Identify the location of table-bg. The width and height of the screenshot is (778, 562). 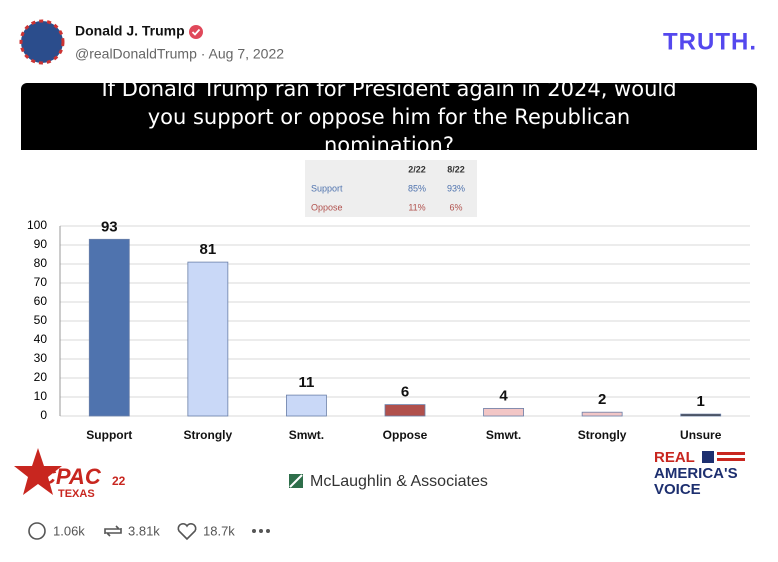
(391, 188).